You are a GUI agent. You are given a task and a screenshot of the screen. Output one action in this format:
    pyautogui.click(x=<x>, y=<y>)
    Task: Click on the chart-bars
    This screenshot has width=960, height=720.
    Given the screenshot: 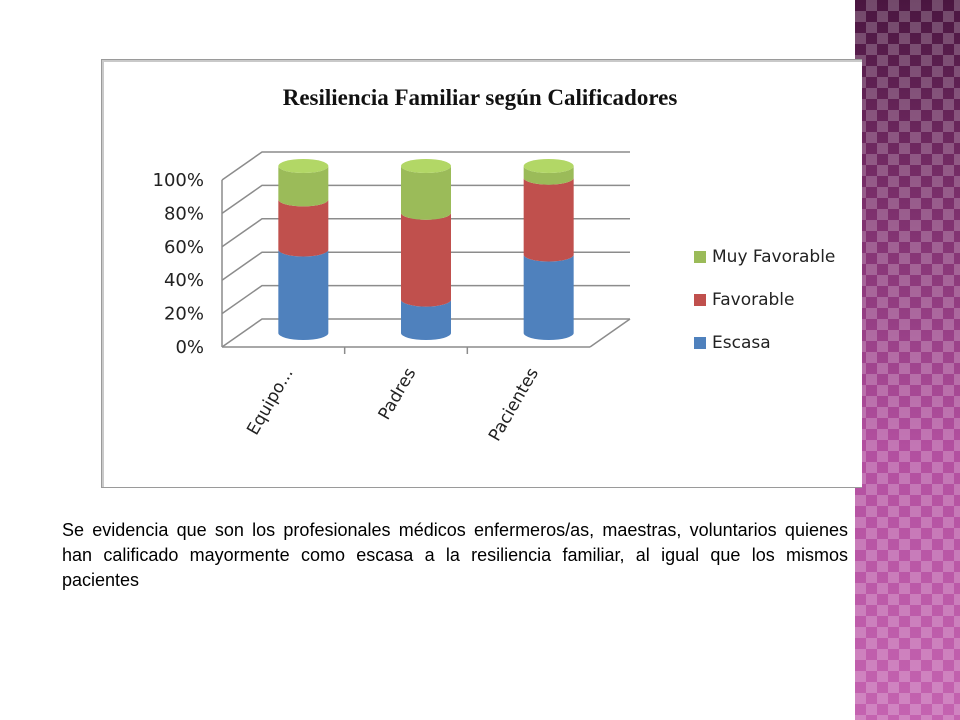 What is the action you would take?
    pyautogui.click(x=426, y=249)
    